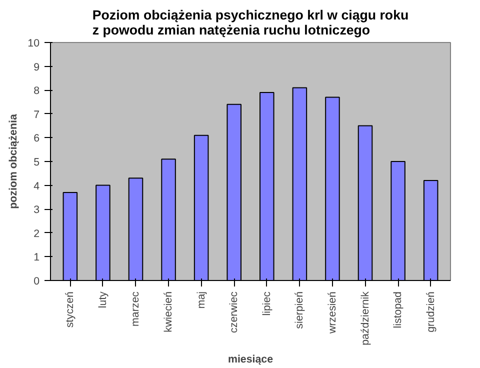 The height and width of the screenshot is (368, 480). I want to click on y-tick-label: 6, so click(37, 138).